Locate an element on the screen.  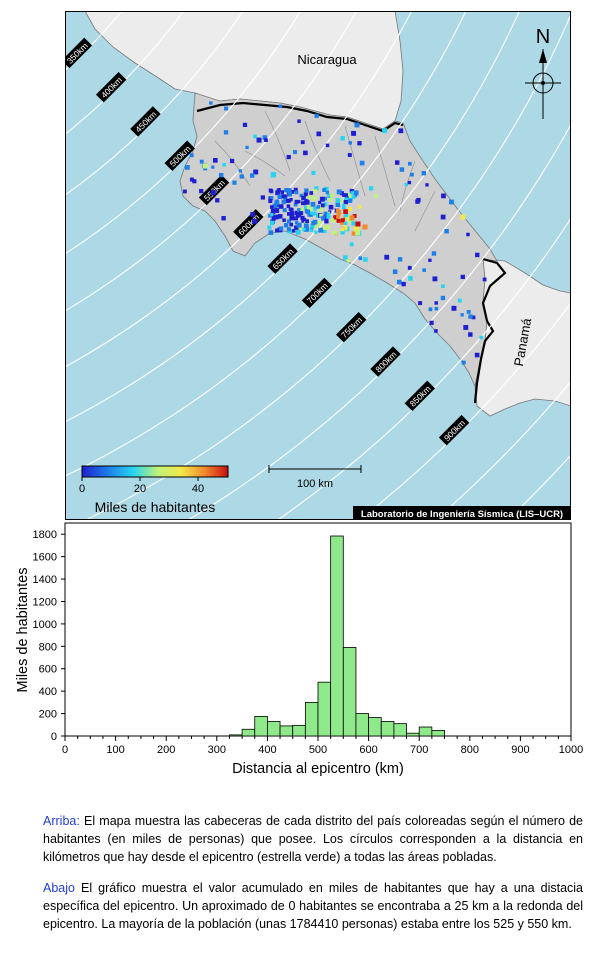
y-tick-label: 1800 is located at coordinates (45, 535).